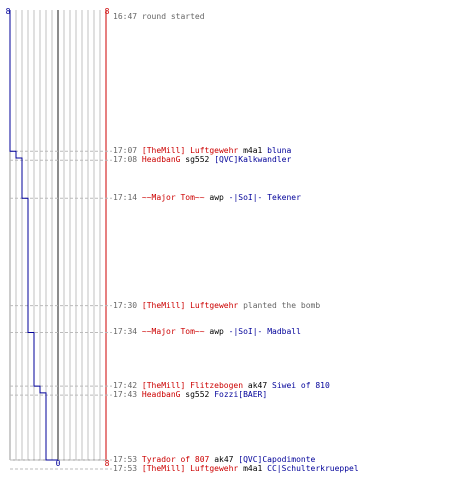  What do you see at coordinates (264, 198) in the screenshot?
I see `victim-name: -|SoI|- Tekener` at bounding box center [264, 198].